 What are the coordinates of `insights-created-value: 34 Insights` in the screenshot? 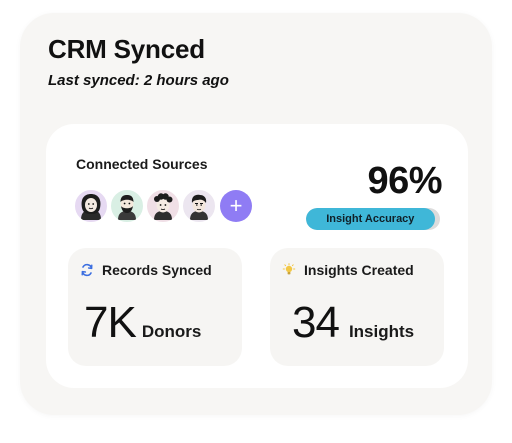 It's located at (353, 323).